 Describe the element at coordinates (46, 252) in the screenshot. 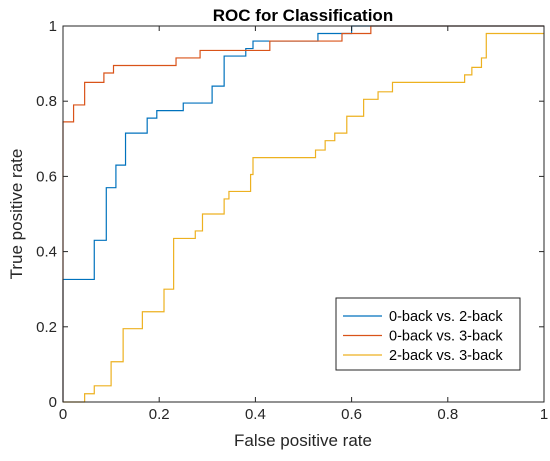

I see `y-tick-label: 0.4` at that location.